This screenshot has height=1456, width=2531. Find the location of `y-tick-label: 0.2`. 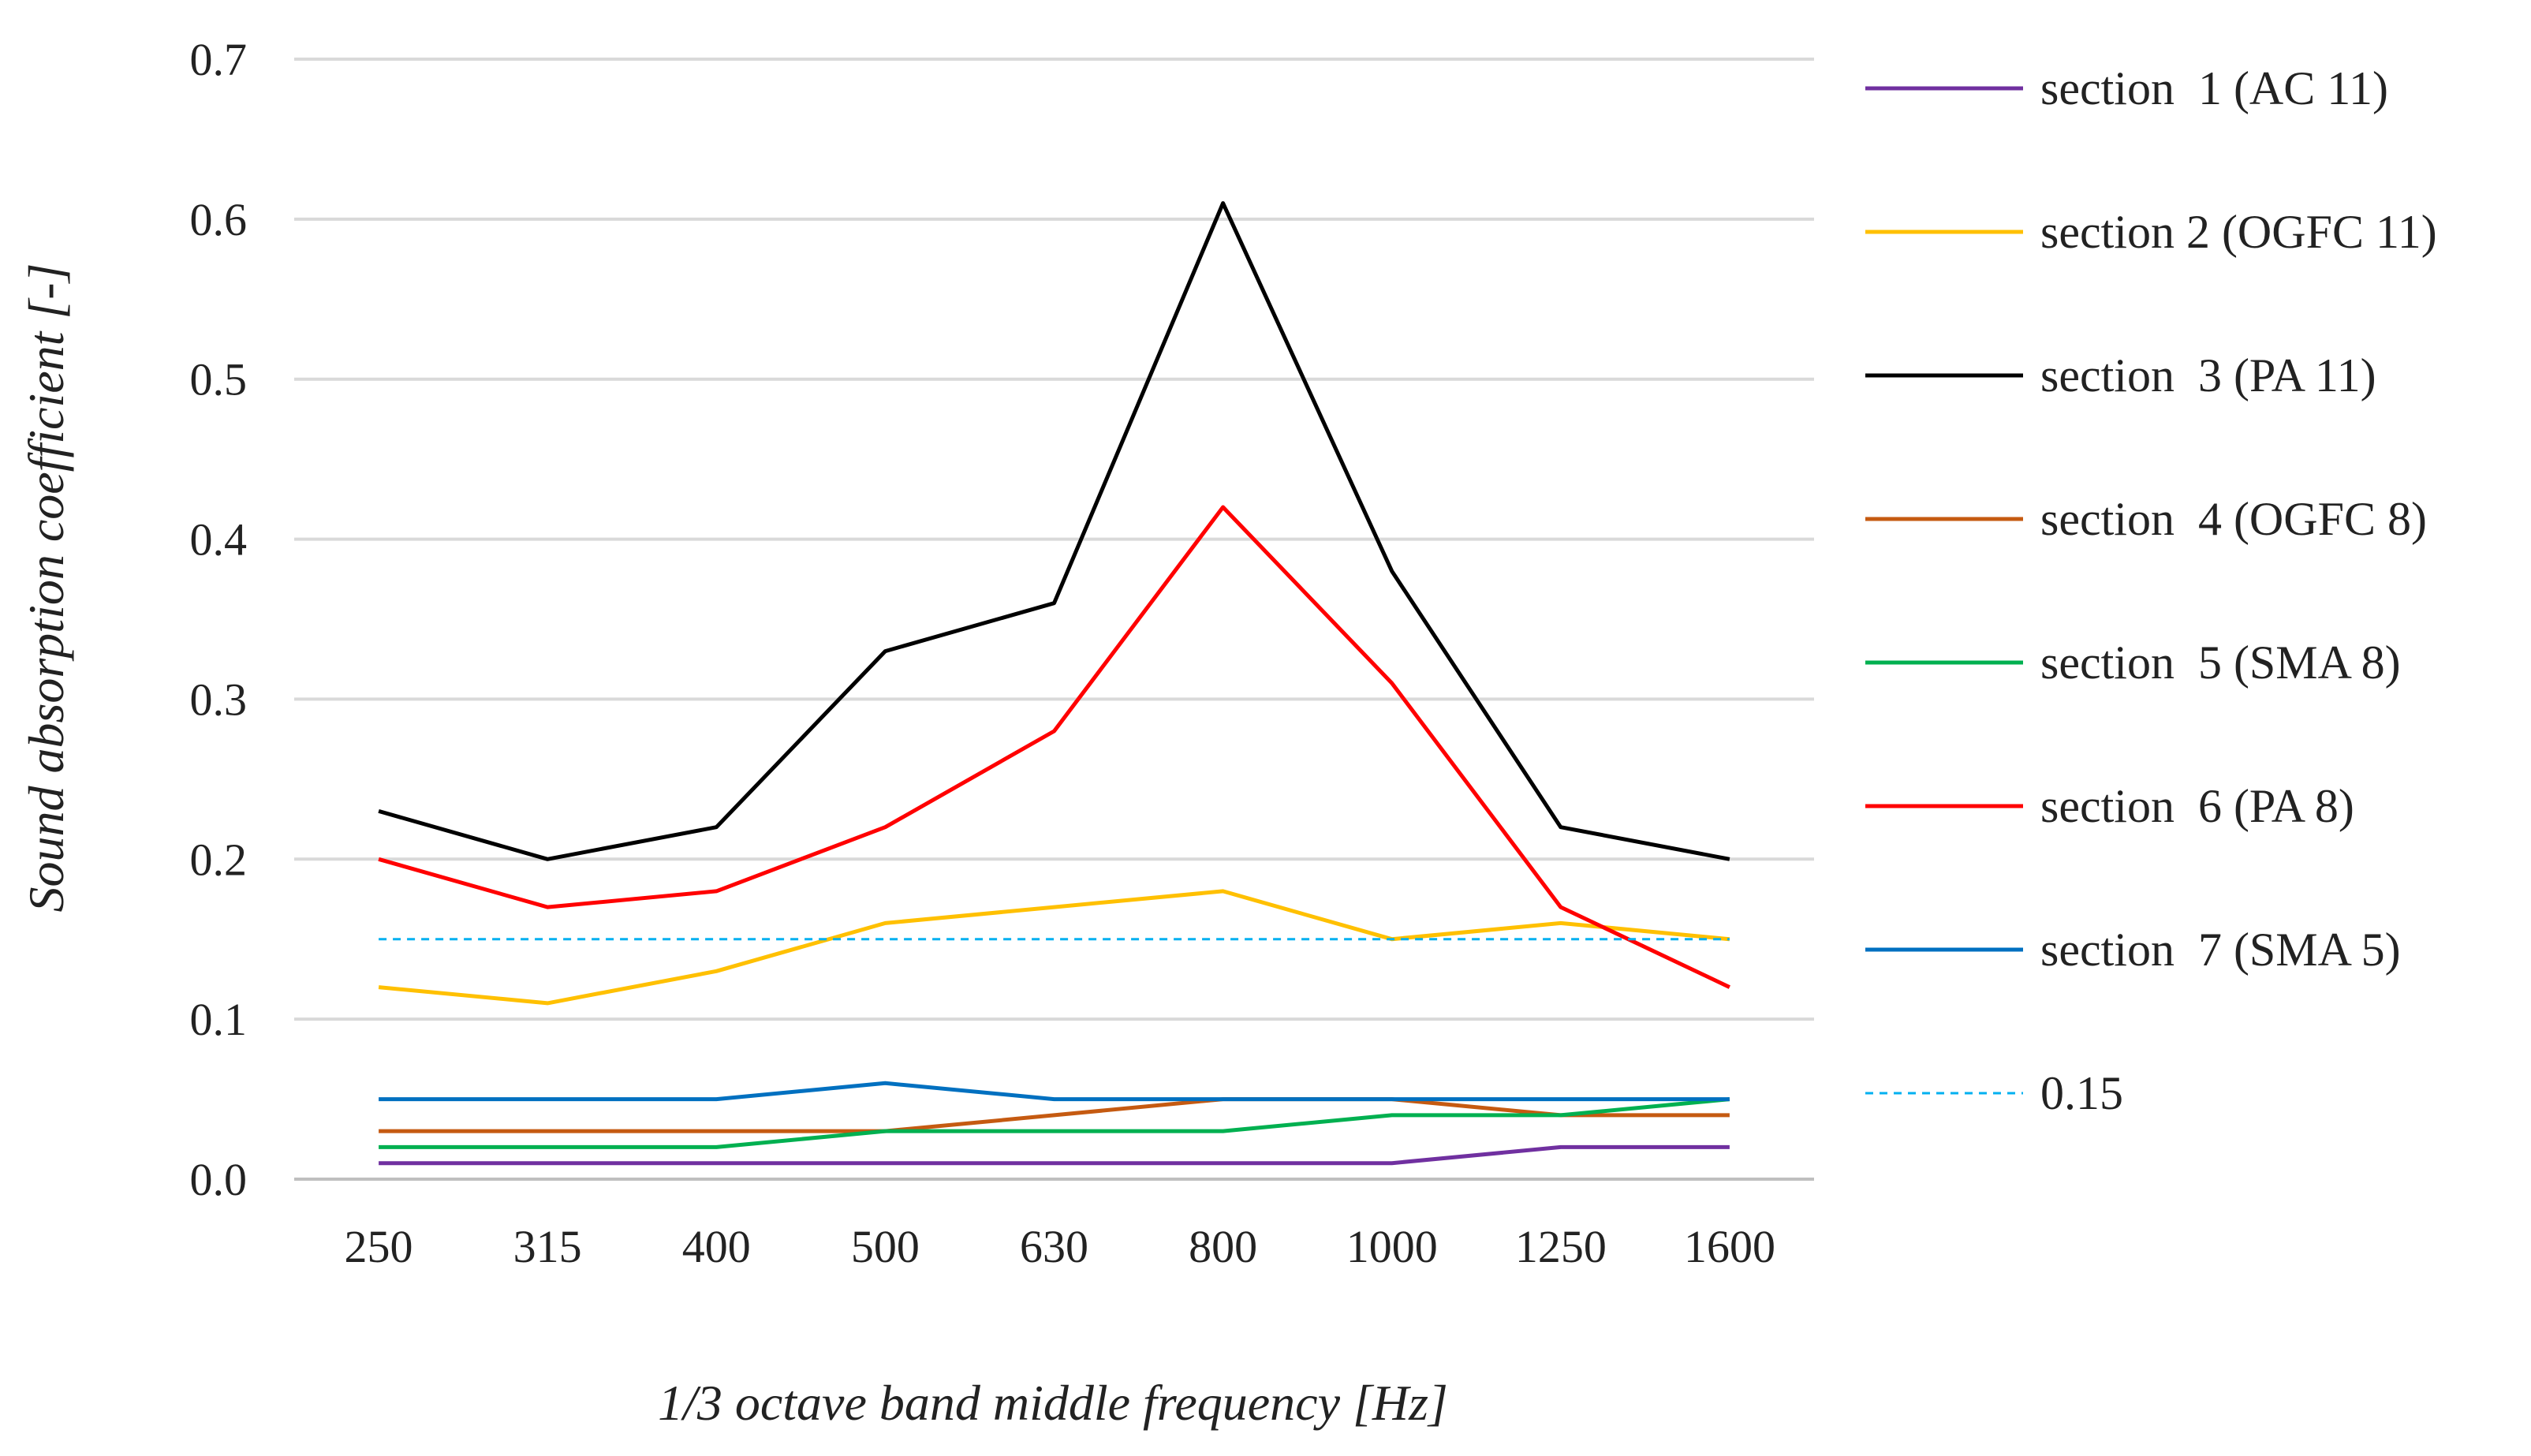

y-tick-label: 0.2 is located at coordinates (219, 859).